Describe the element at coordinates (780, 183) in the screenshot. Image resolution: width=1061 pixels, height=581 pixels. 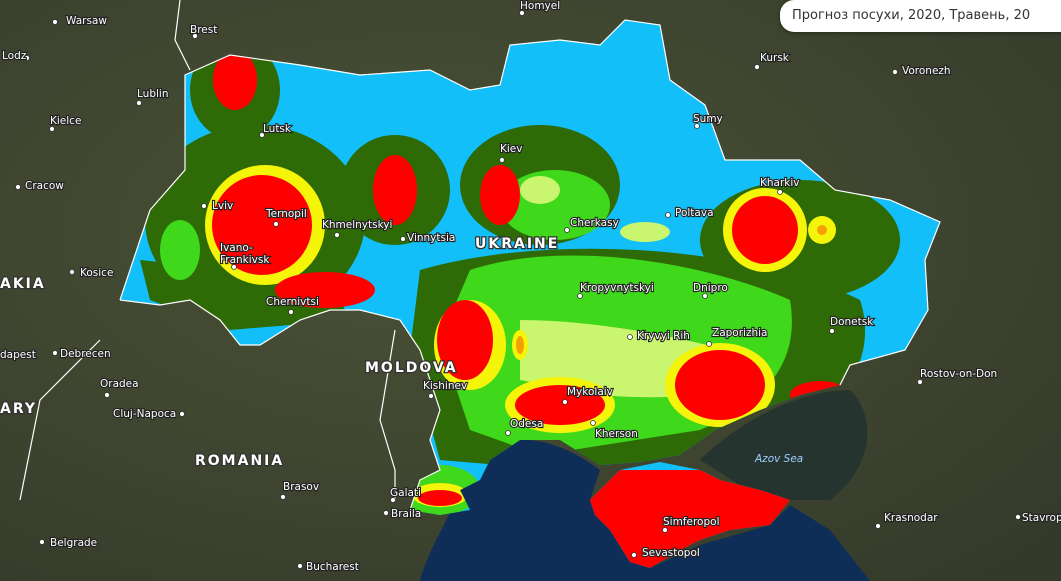
I see `city-label: Kharkiv` at that location.